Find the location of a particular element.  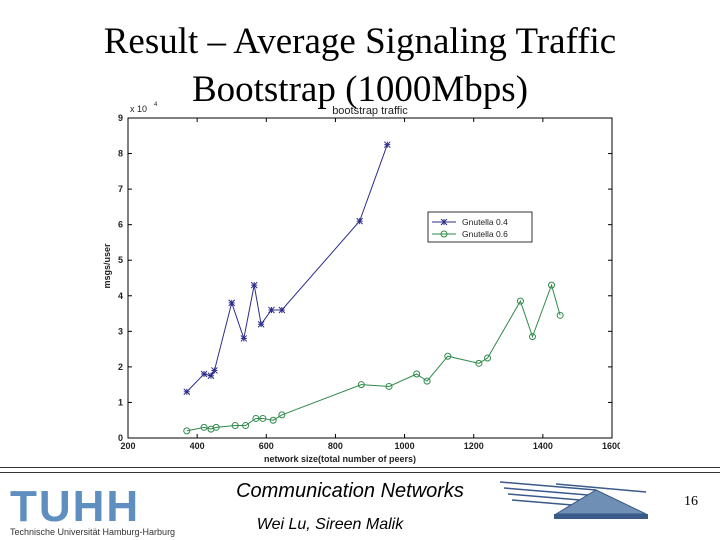

decorative-pyramid-graphic is located at coordinates (573, 500).